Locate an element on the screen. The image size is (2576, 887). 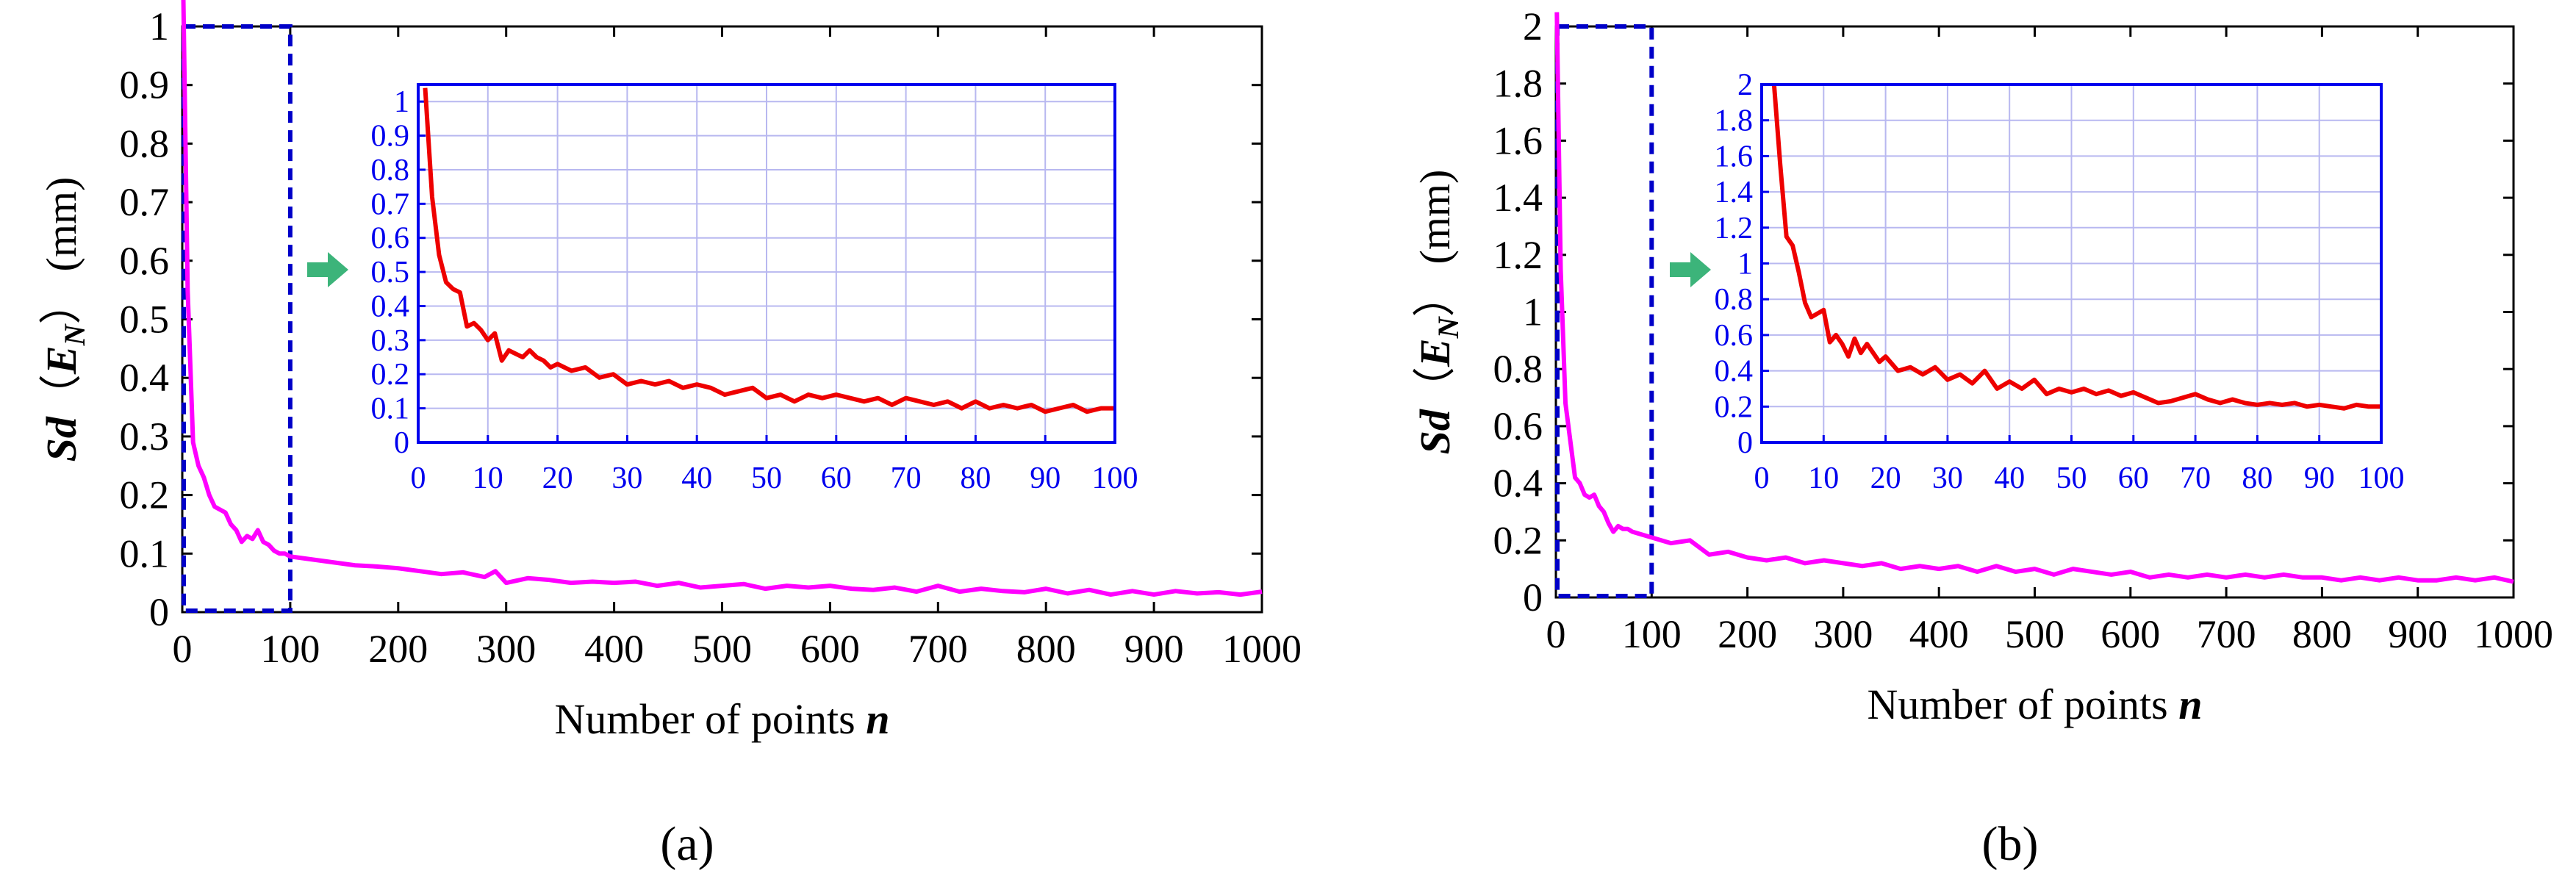
inset-y-tick-label: 0.6 is located at coordinates (390, 239).